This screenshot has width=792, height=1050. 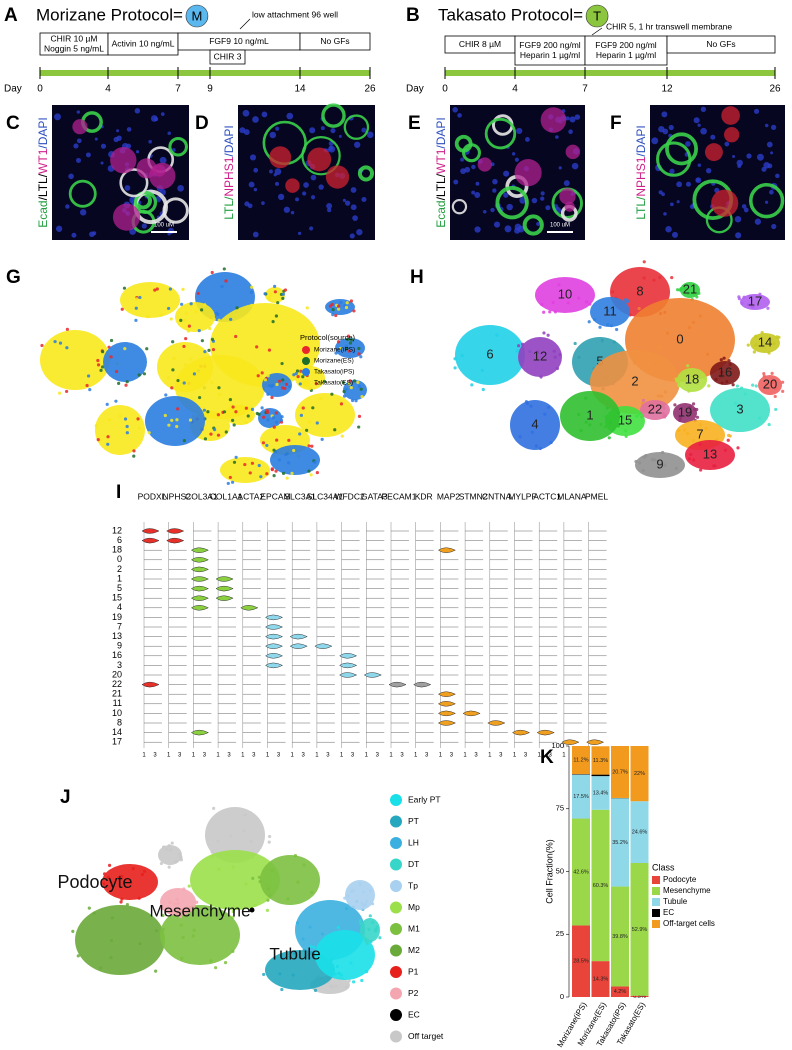 What do you see at coordinates (668, 912) in the screenshot?
I see `legend-text: EC` at bounding box center [668, 912].